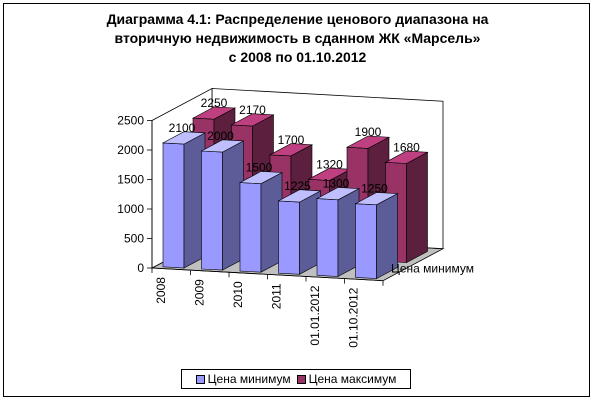 The height and width of the screenshot is (402, 595). Describe the element at coordinates (200, 379) in the screenshot. I see `legend-swatch-min` at that location.